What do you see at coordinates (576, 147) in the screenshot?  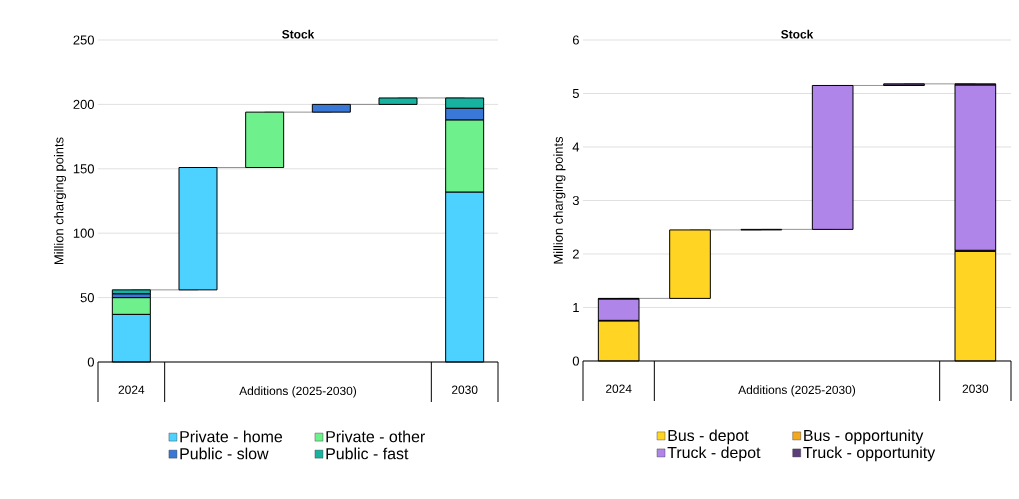 I see `y-tick-label: 4` at bounding box center [576, 147].